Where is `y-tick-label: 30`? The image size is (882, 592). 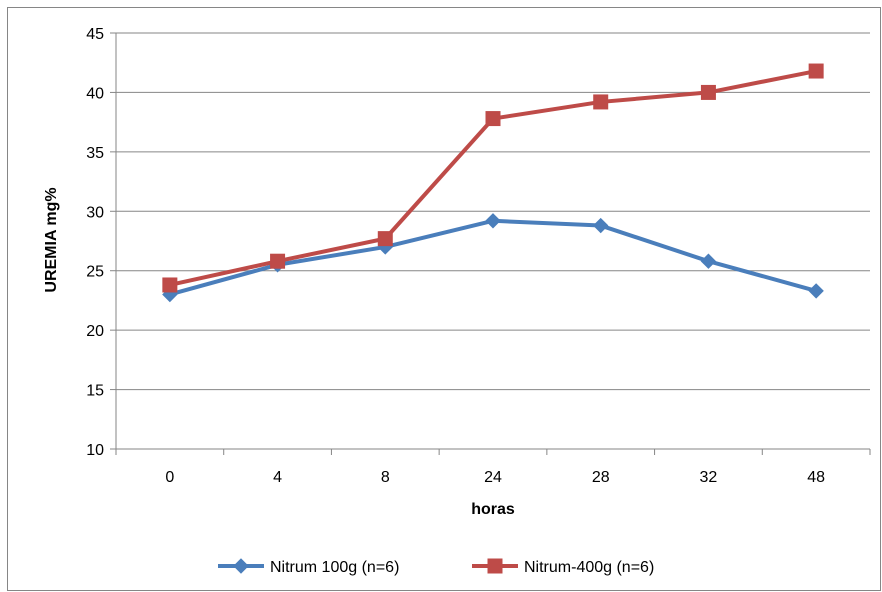
y-tick-label: 30 is located at coordinates (95, 212).